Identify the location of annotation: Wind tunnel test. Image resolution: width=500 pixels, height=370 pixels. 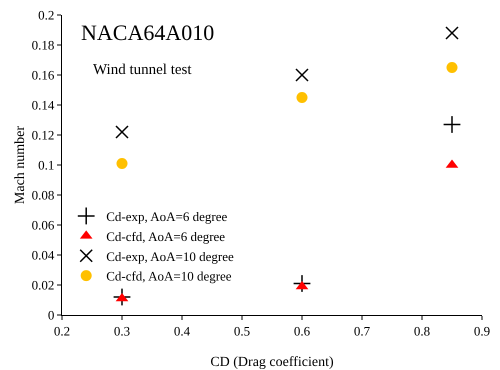
(142, 70).